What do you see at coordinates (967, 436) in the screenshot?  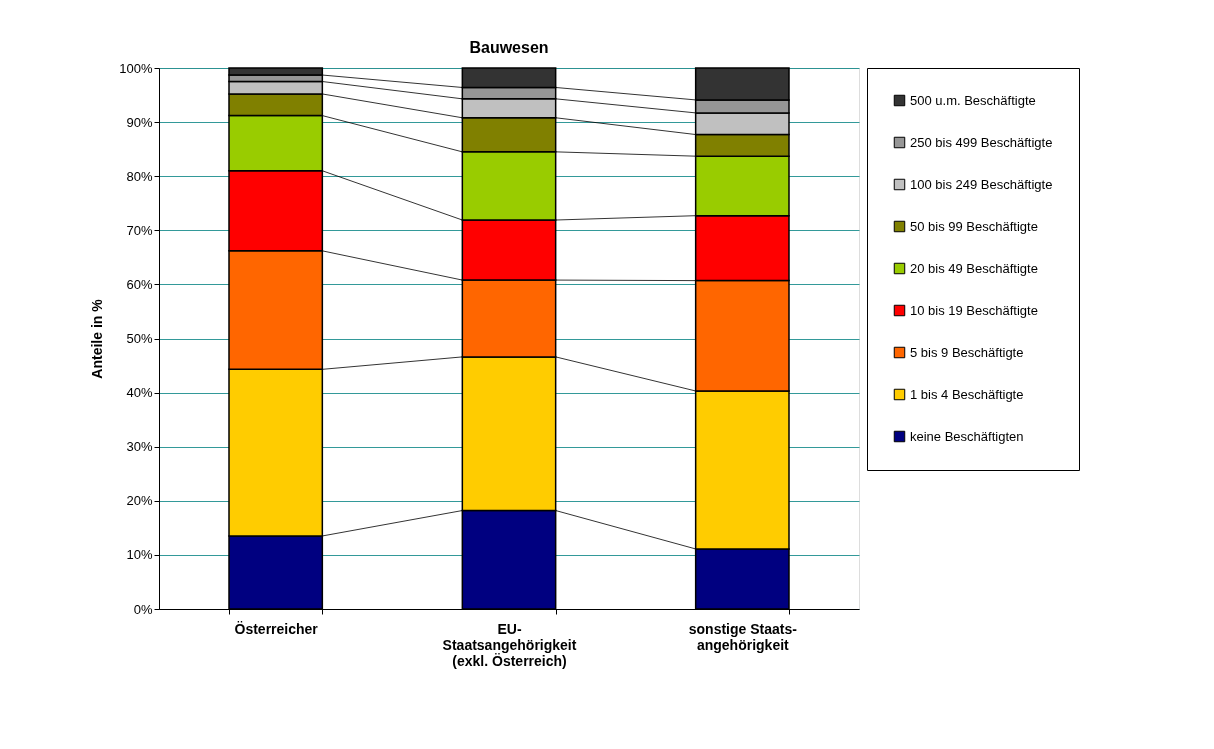 I see `legend-label: keine Beschäftigten` at bounding box center [967, 436].